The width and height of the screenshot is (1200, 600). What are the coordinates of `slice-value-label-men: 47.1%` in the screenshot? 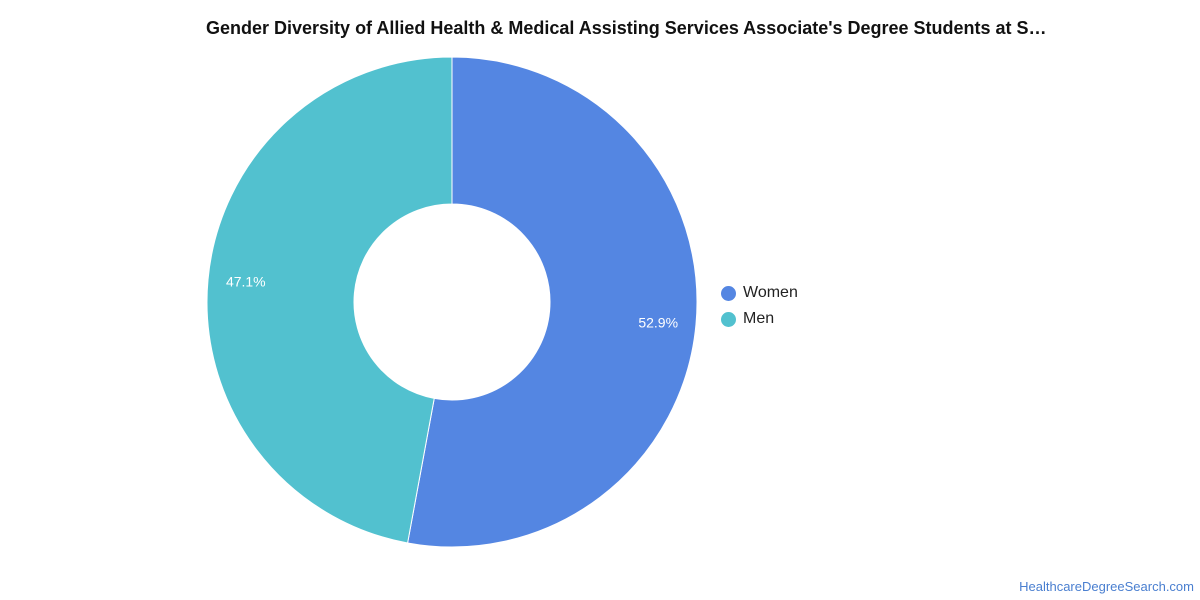 It's located at (246, 281).